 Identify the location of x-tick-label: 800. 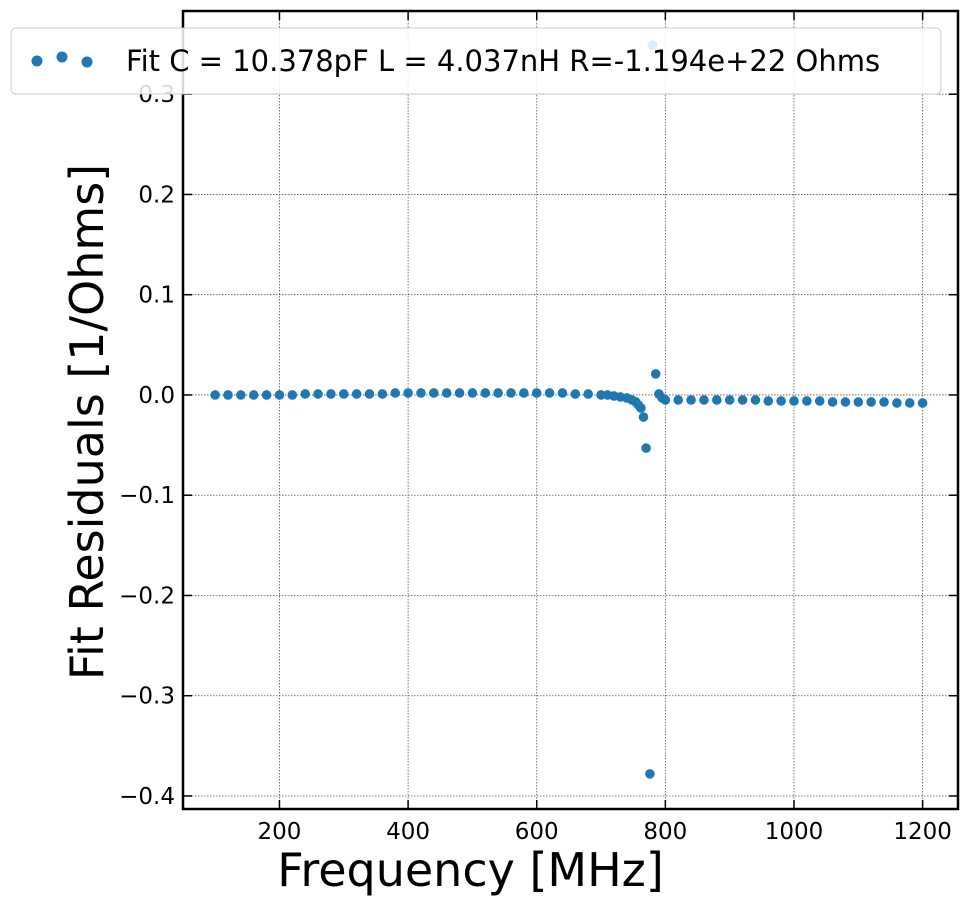
(665, 832).